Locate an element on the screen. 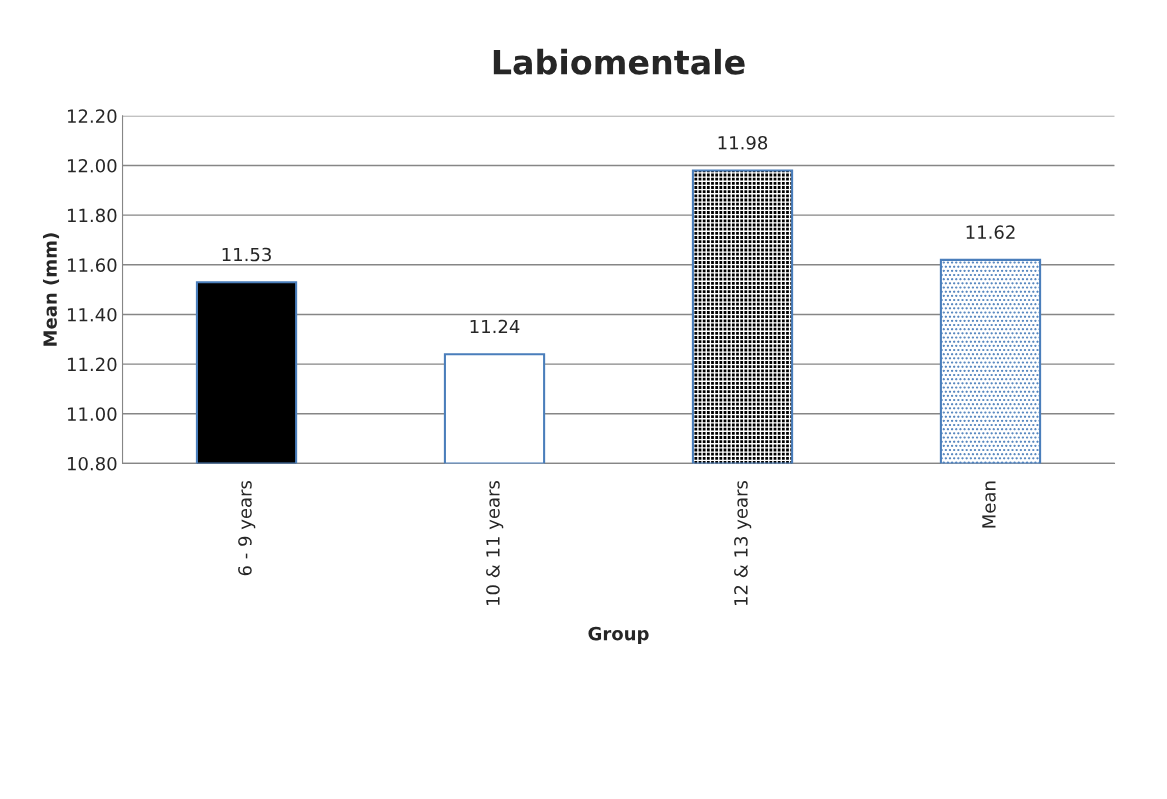 This screenshot has height=799, width=1167. data-label: 11.53 is located at coordinates (246, 254).